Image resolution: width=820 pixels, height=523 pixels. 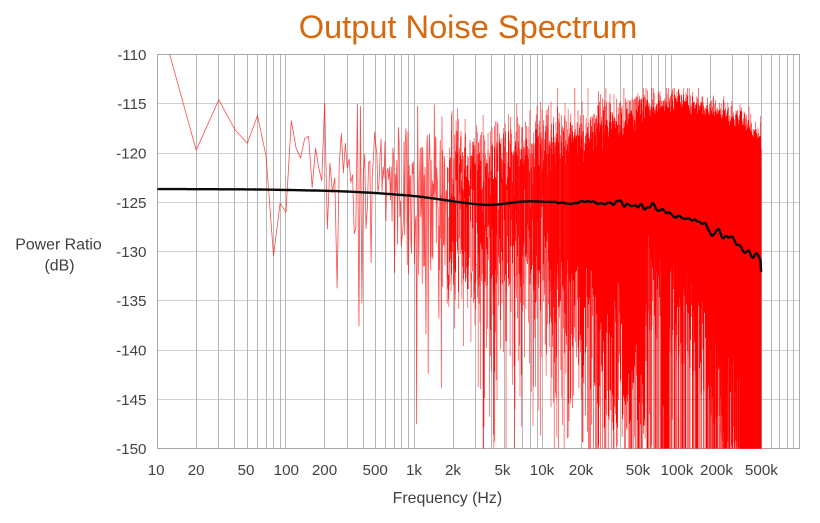 What do you see at coordinates (131, 252) in the screenshot?
I see `svg-text: -130` at bounding box center [131, 252].